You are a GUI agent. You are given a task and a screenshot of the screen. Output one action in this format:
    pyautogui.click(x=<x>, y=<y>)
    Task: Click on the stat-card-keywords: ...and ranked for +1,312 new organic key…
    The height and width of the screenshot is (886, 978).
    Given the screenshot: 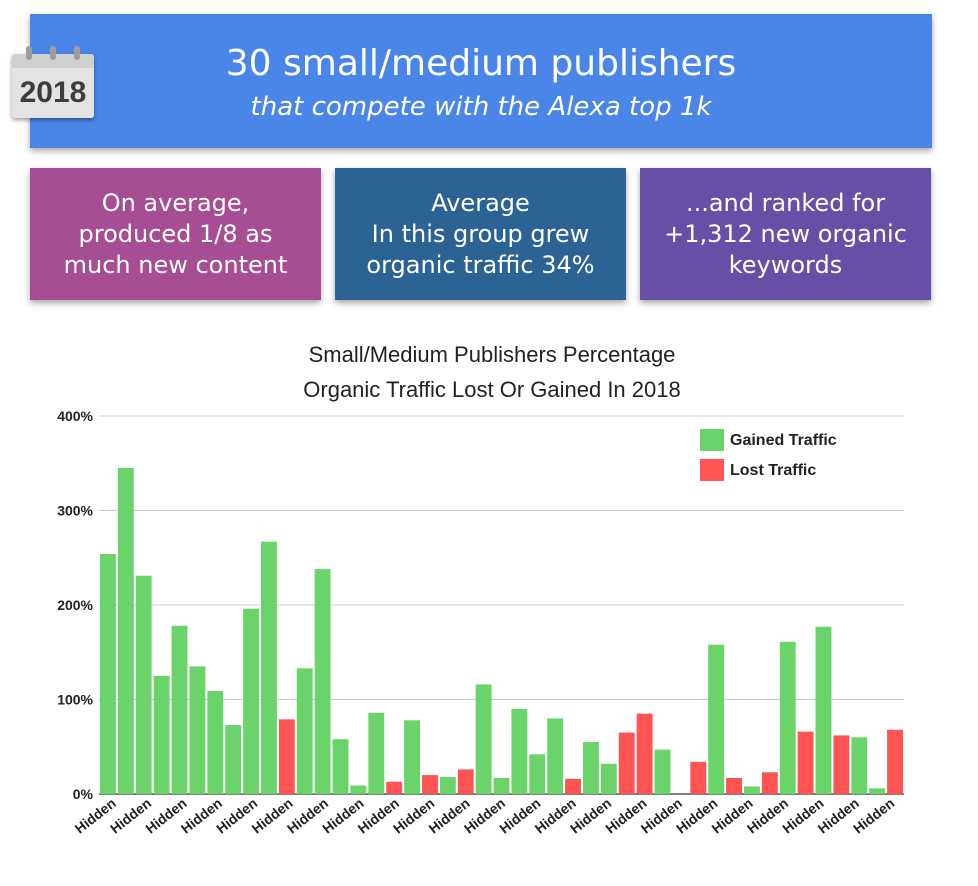 What is the action you would take?
    pyautogui.click(x=785, y=234)
    